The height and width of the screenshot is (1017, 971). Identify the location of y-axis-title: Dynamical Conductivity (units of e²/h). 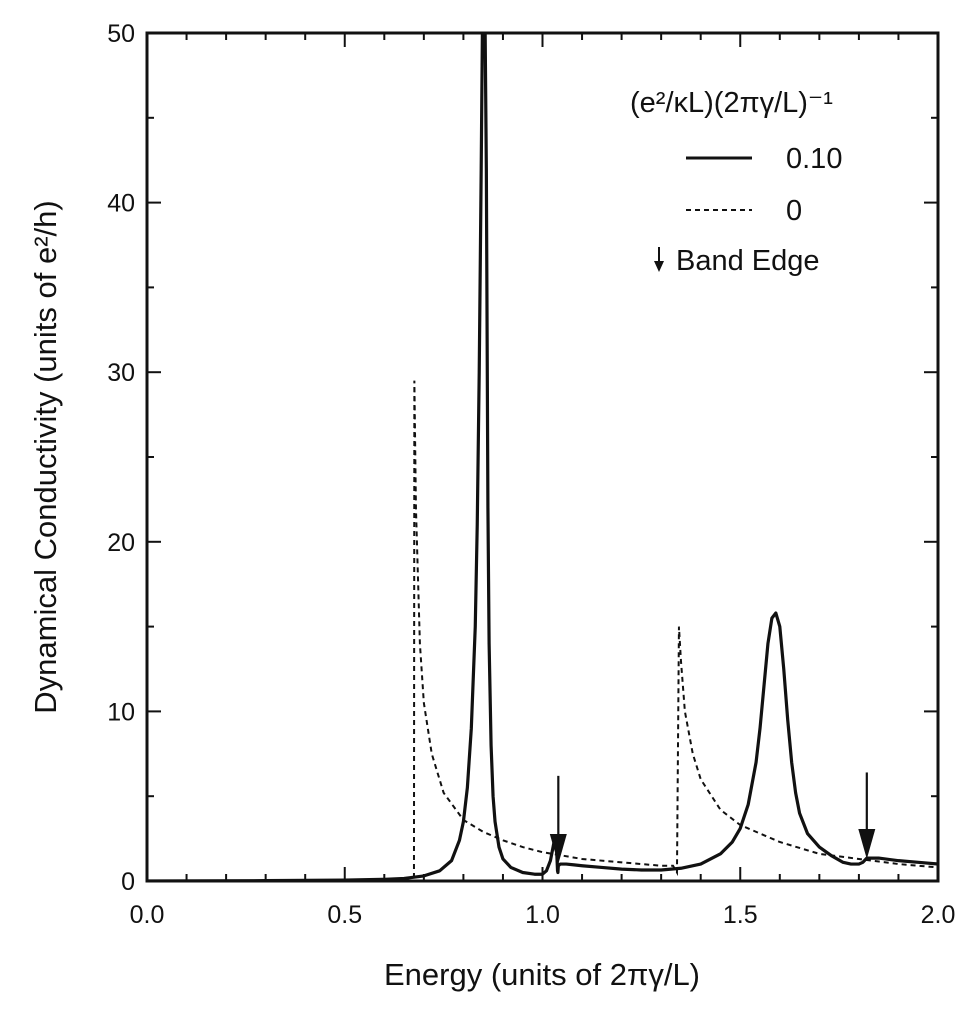
(45, 456).